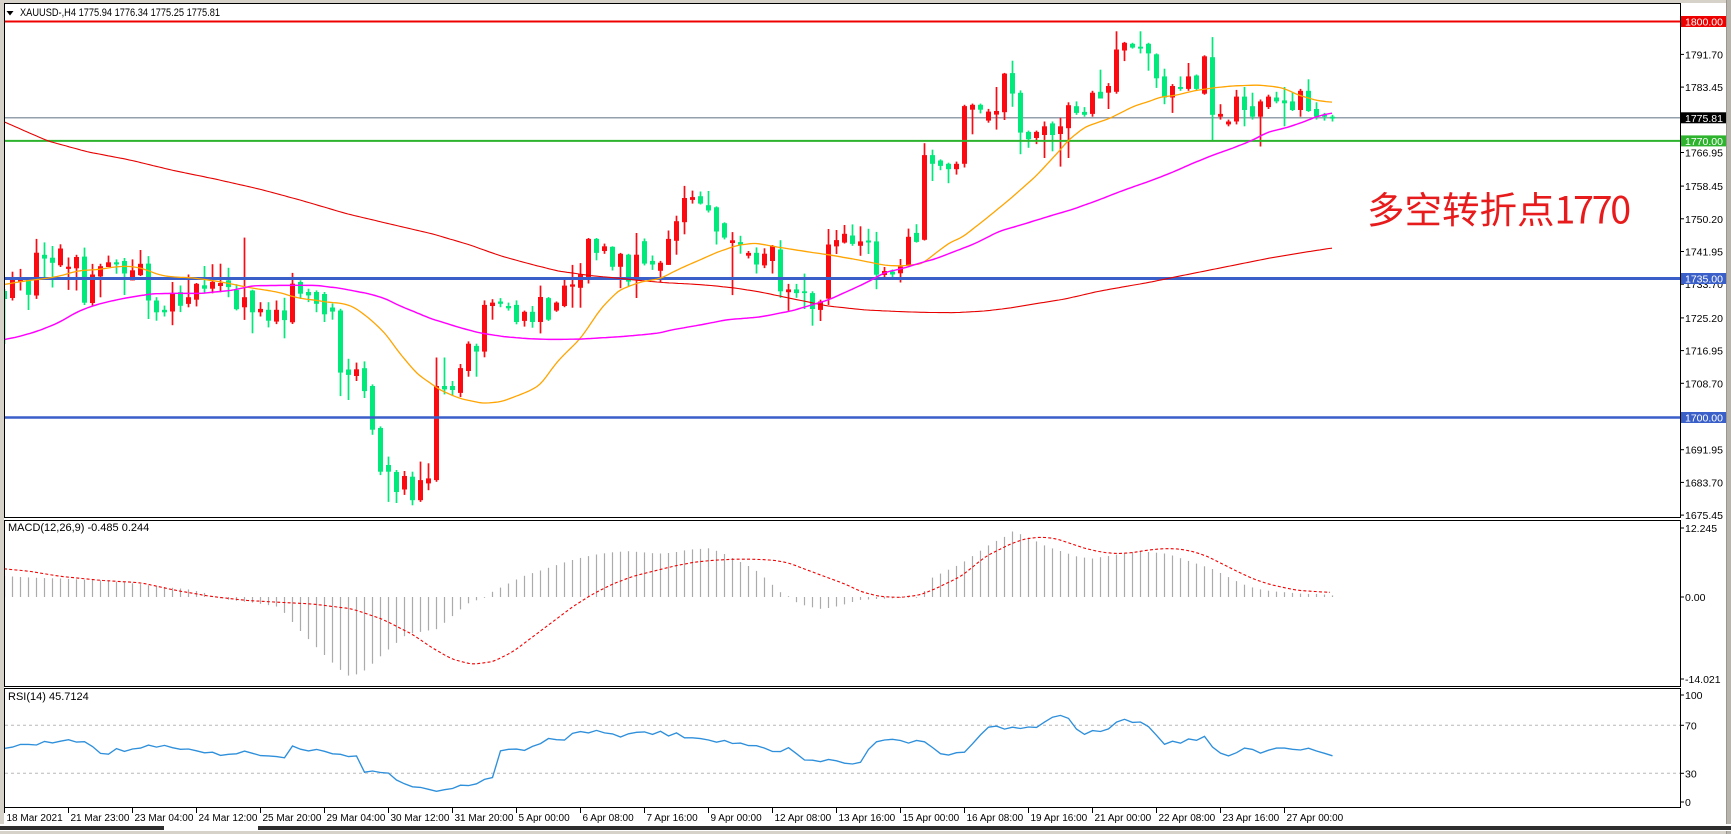 This screenshot has width=1731, height=834. I want to click on svg-text: 1735.00, so click(1704, 280).